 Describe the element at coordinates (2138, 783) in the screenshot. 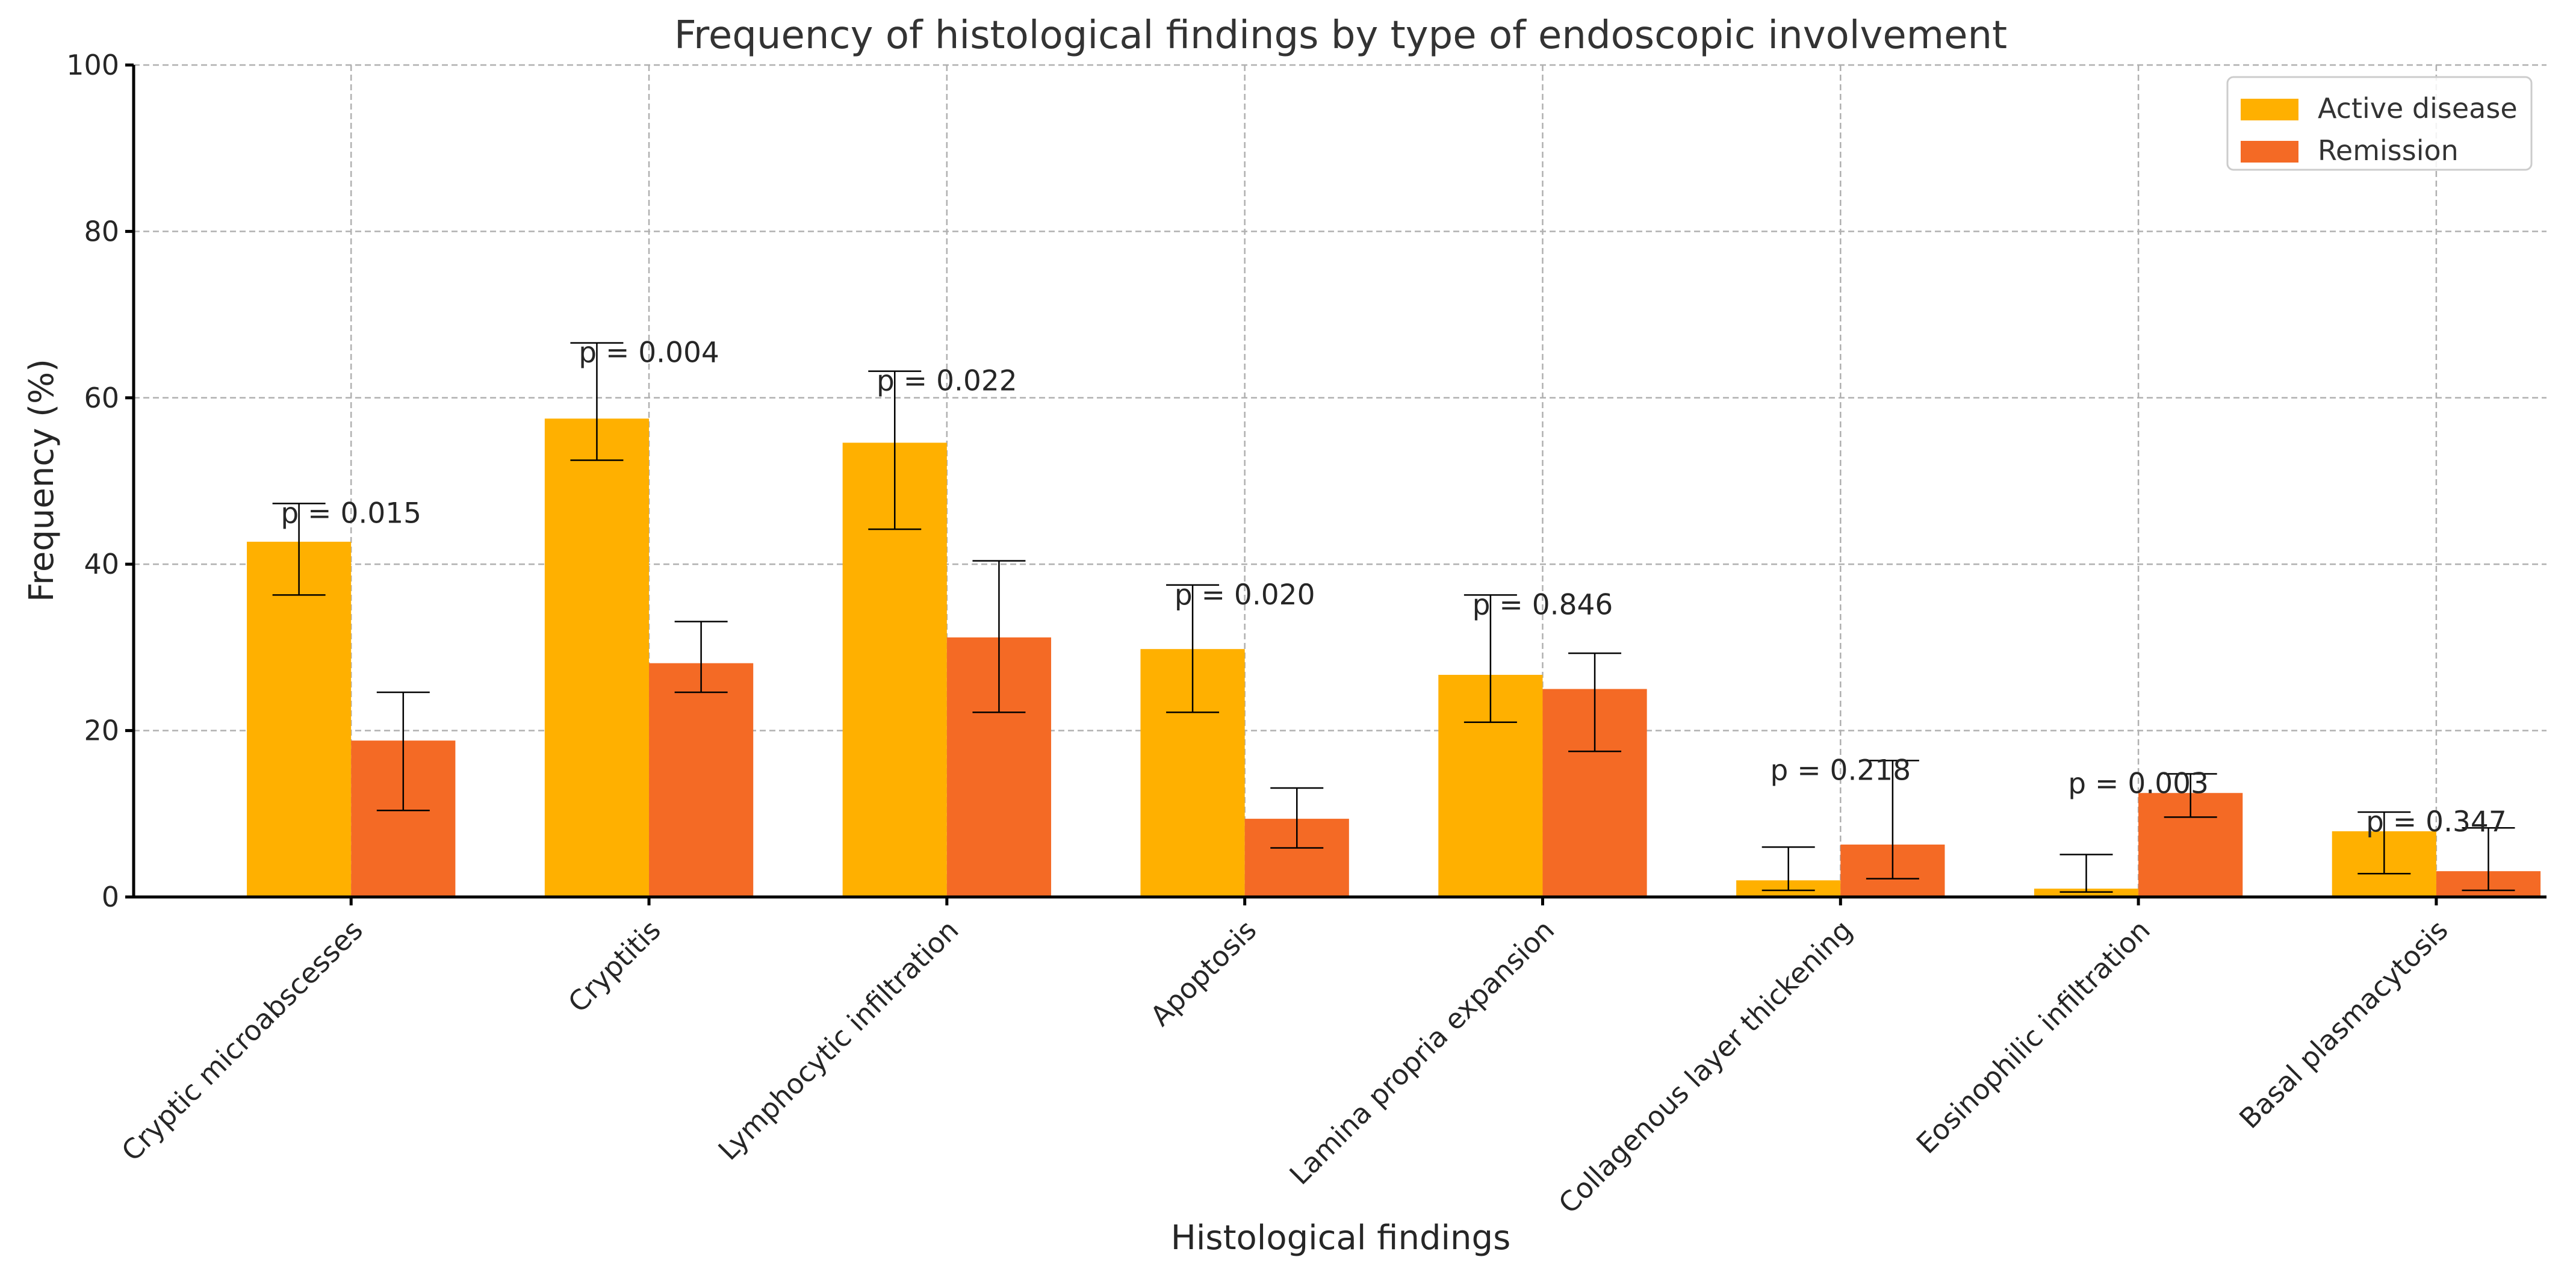

I see `p-value-label: p = 0.003` at that location.